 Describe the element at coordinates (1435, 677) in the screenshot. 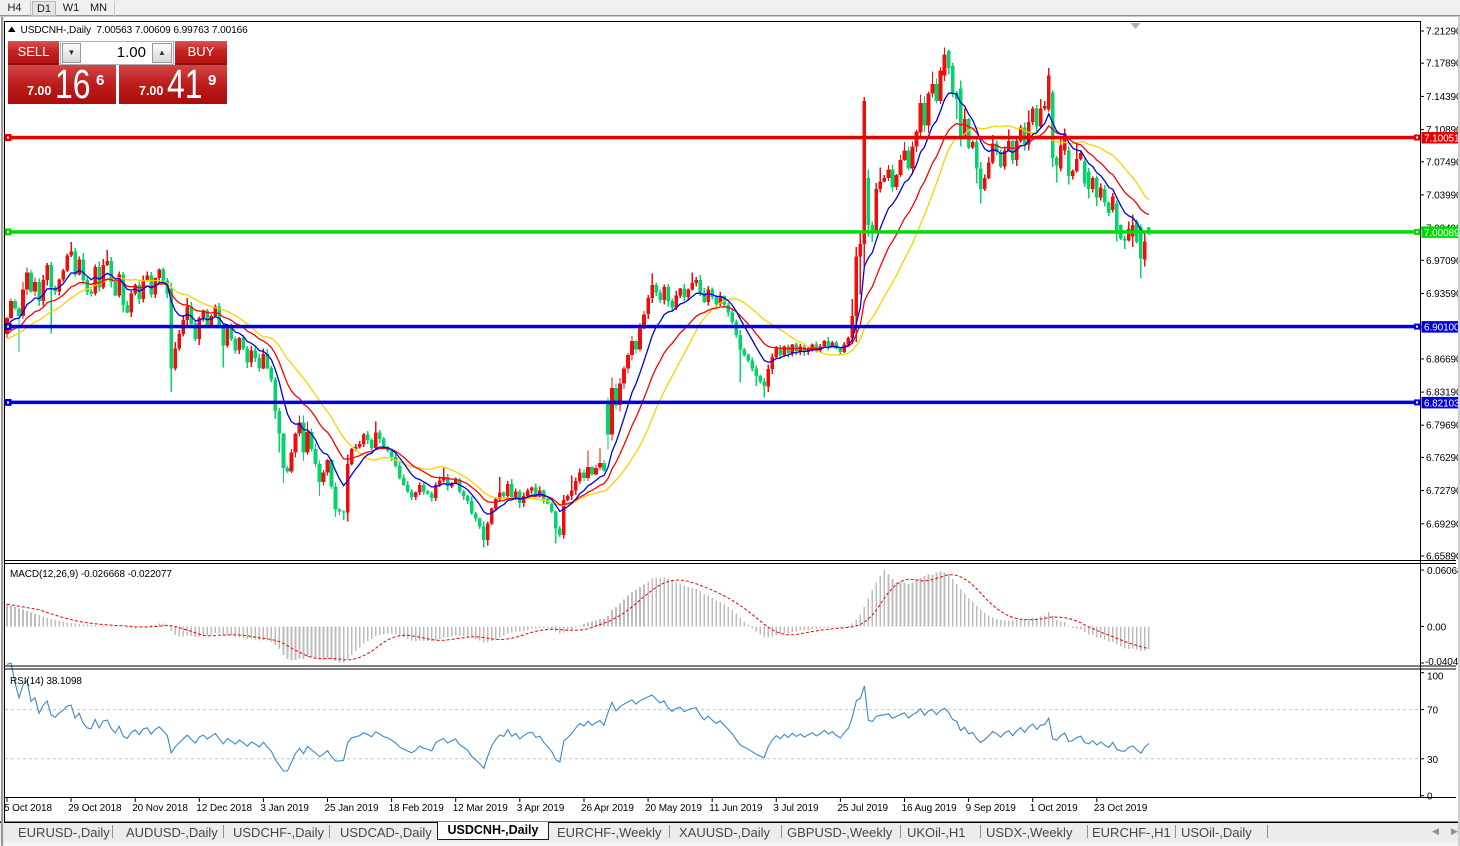

I see `svg-text: 100` at that location.